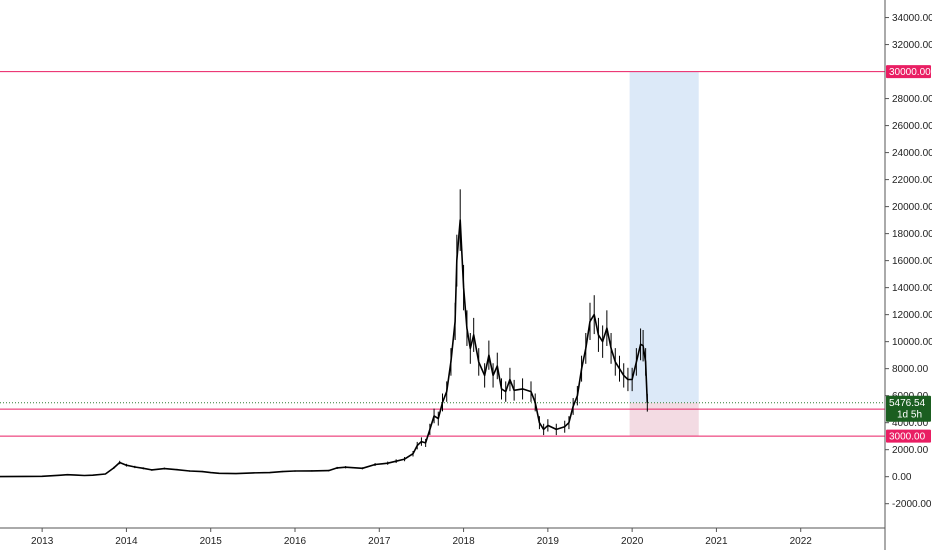  I want to click on y-tick-label: 8000.00, so click(910, 369).